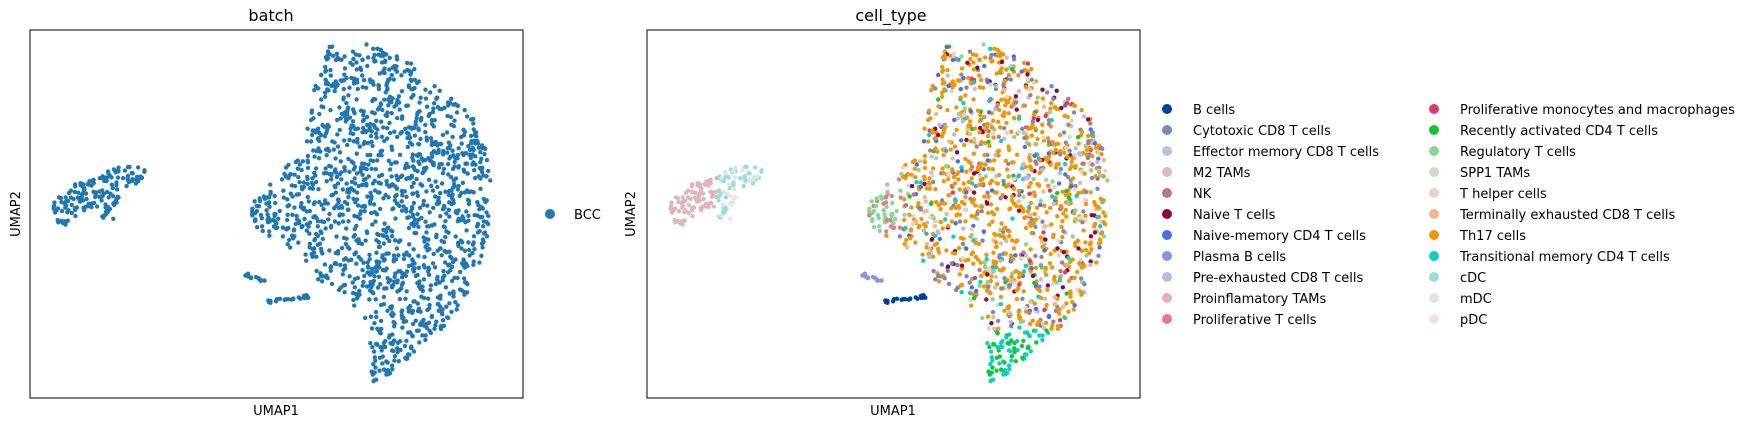 This screenshot has height=429, width=1764. I want to click on legend-marker, so click(1167, 172).